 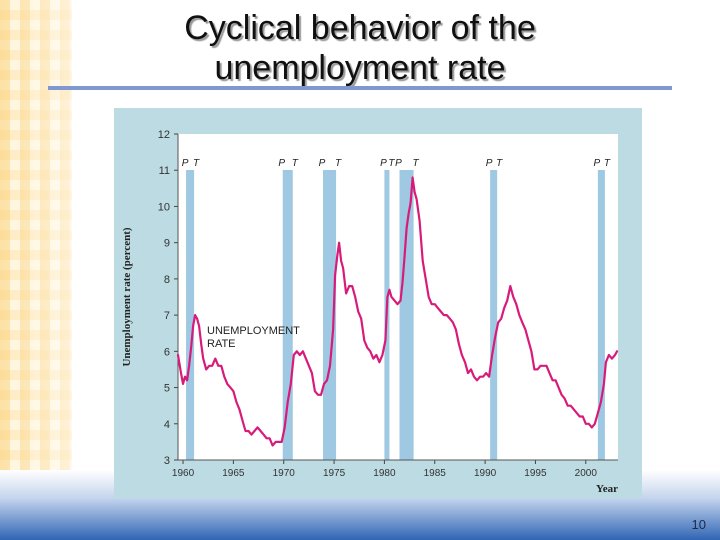 What do you see at coordinates (489, 163) in the screenshot?
I see `peak-label-5: P` at bounding box center [489, 163].